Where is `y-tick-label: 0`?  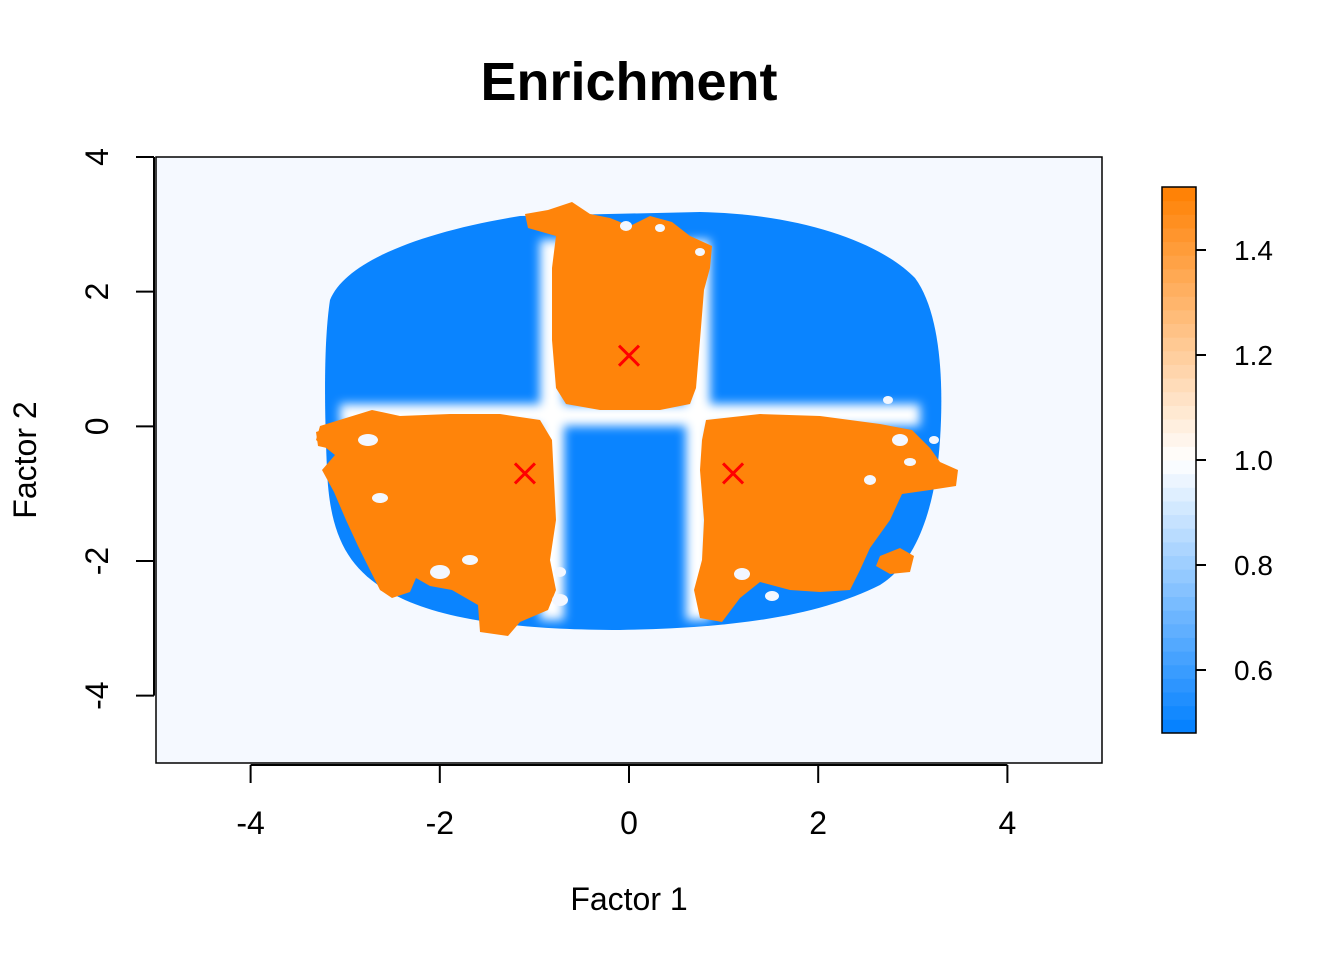 y-tick-label: 0 is located at coordinates (97, 426).